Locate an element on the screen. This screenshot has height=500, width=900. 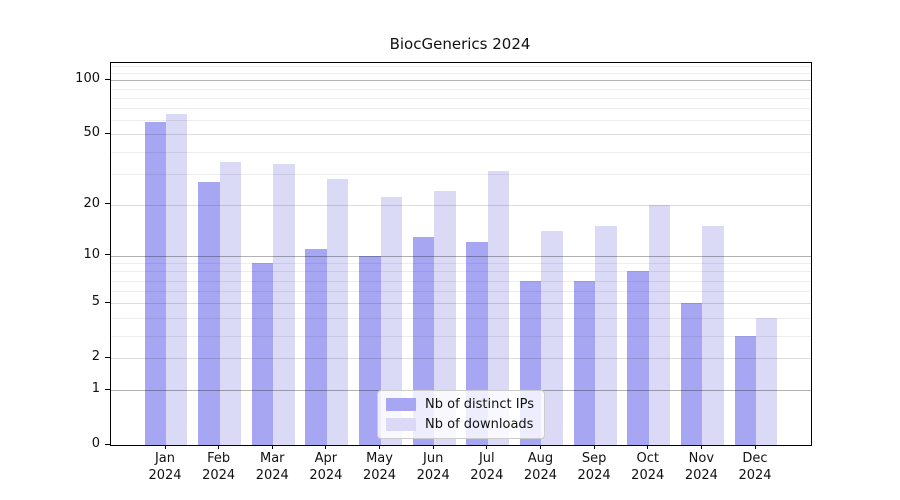
x-tick-label: Jun 2024 is located at coordinates (433, 467).